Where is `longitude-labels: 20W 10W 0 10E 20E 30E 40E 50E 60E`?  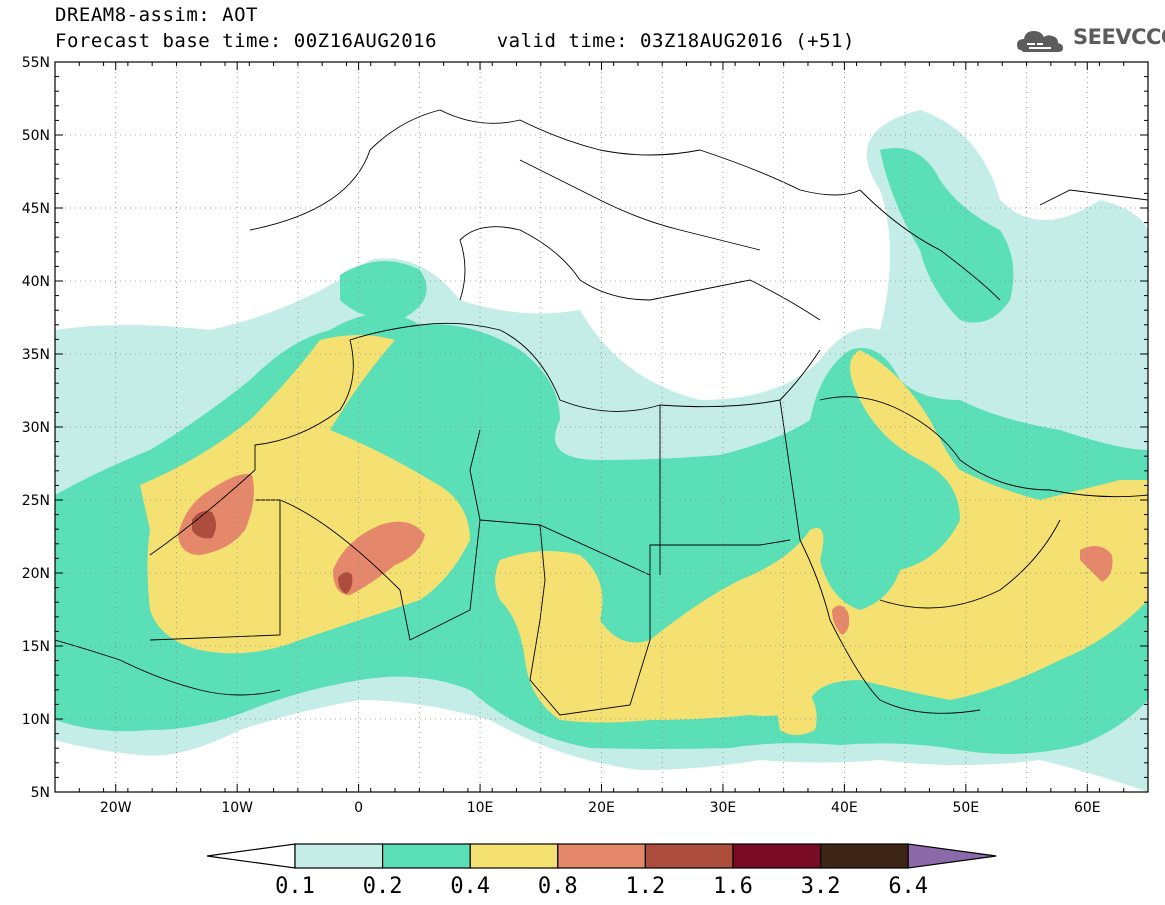 longitude-labels: 20W 10W 0 10E 20E 30E 40E 50E 60E is located at coordinates (600, 808).